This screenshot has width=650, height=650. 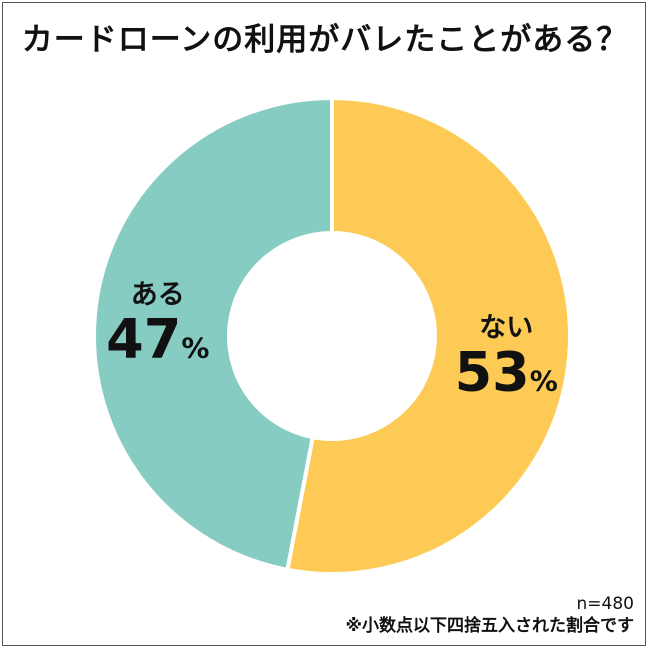 What do you see at coordinates (158, 295) in the screenshot?
I see `slice-label-1: ある` at bounding box center [158, 295].